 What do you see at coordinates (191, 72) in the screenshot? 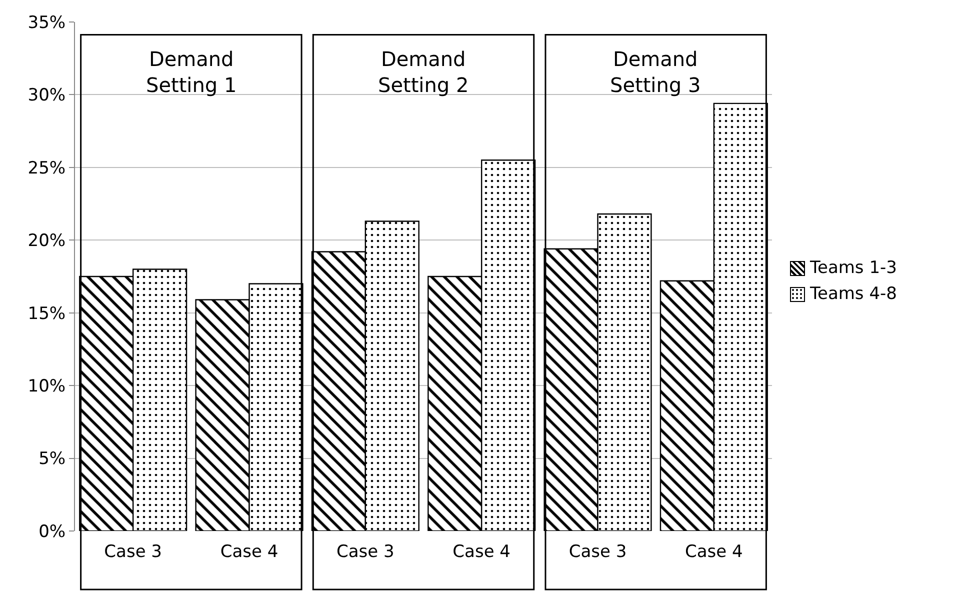
I see `annotation: Demand Setting 1` at bounding box center [191, 72].